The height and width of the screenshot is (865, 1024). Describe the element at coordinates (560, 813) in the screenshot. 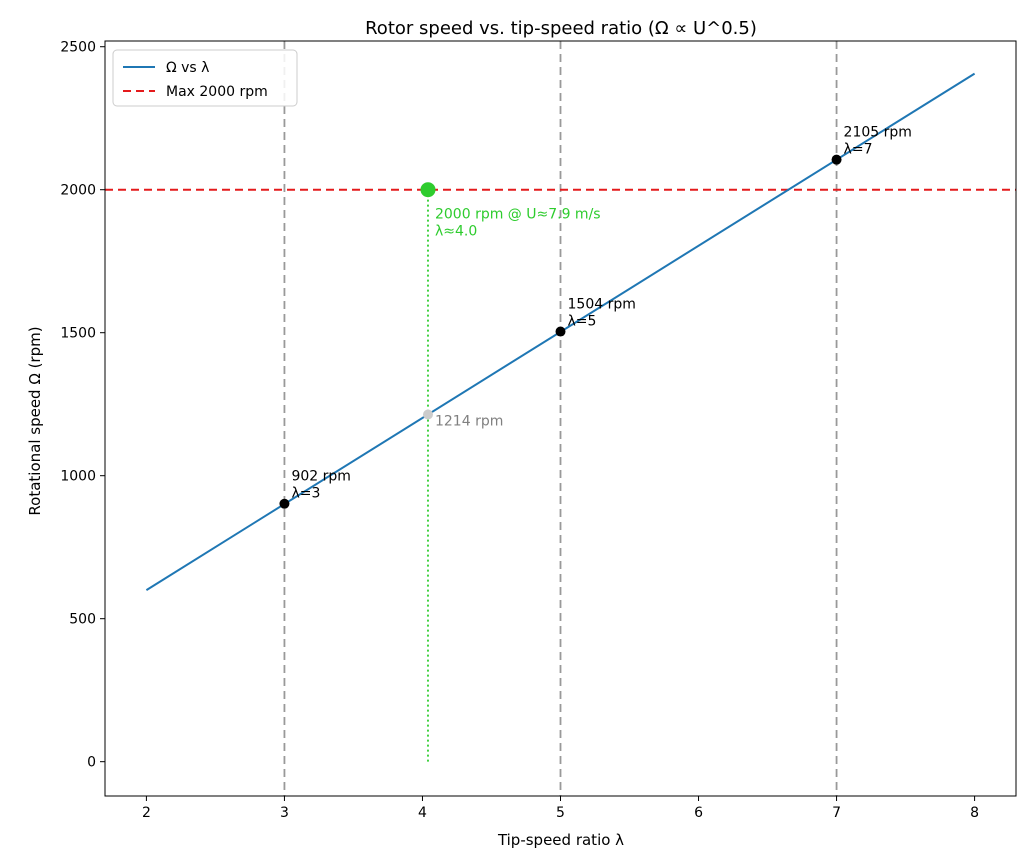

I see `x-tick-label: 5` at that location.